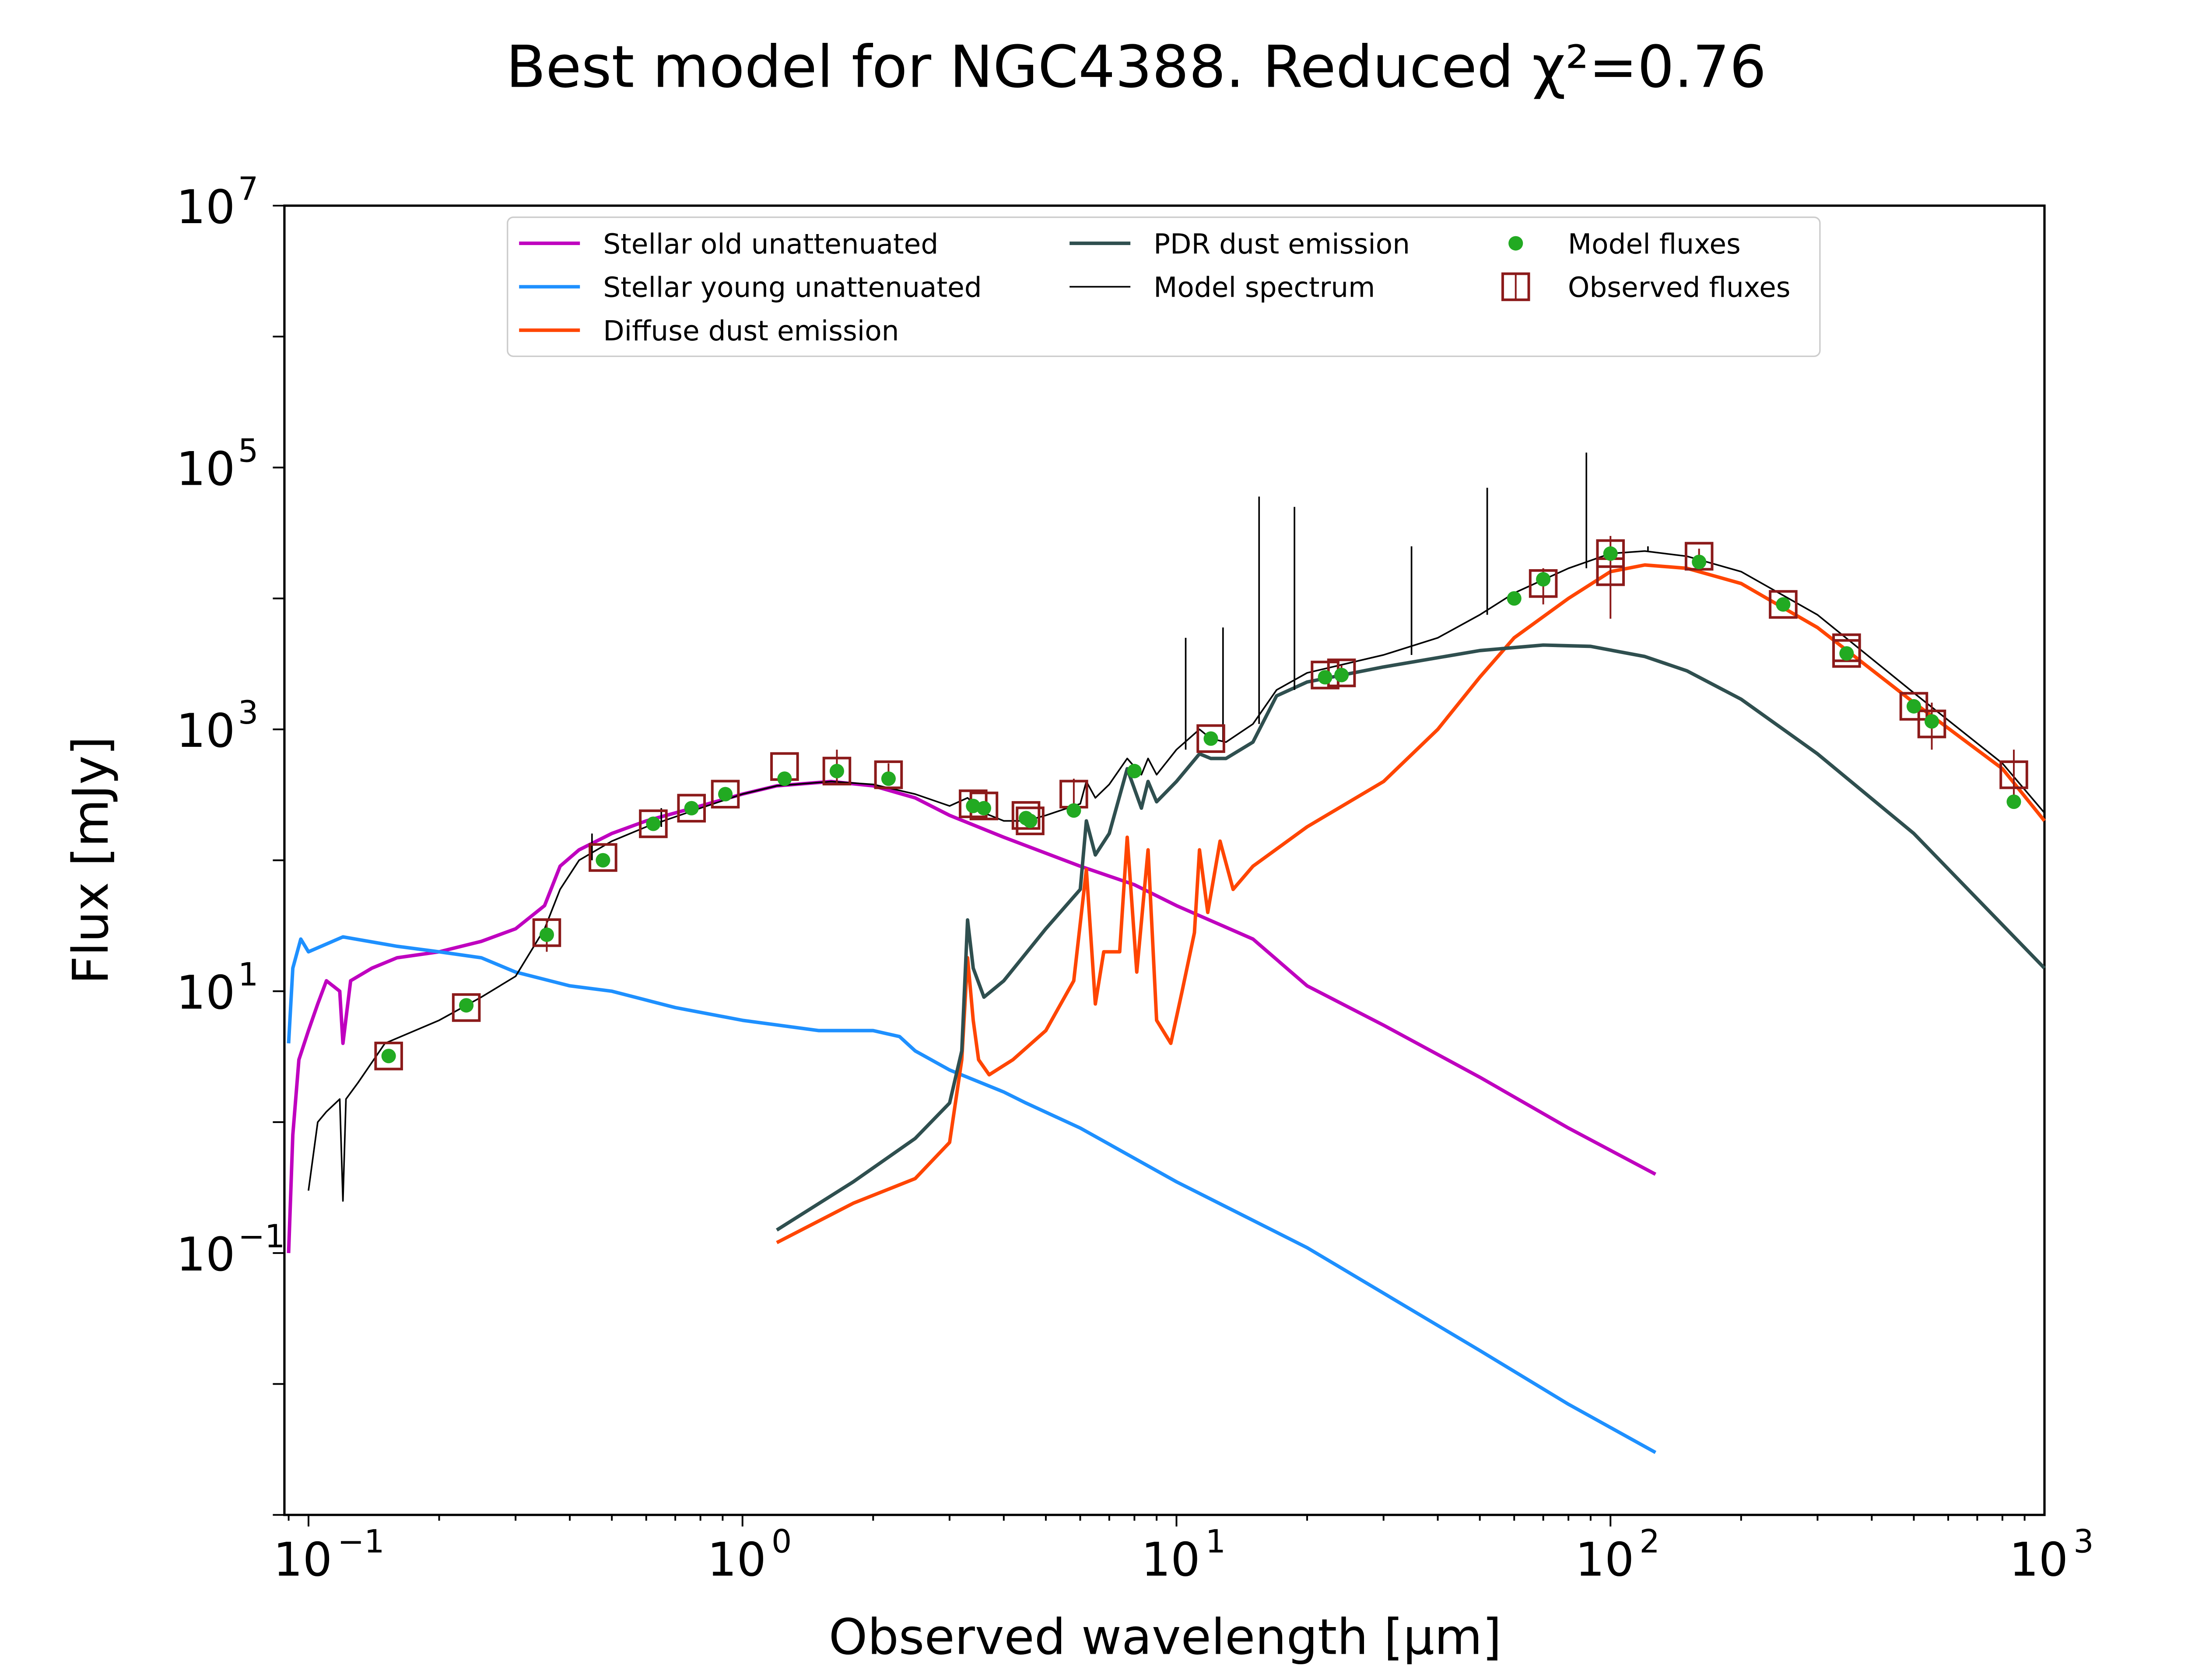  I want to click on x-axis-label: Observed wavelength [μm], so click(1165, 1637).